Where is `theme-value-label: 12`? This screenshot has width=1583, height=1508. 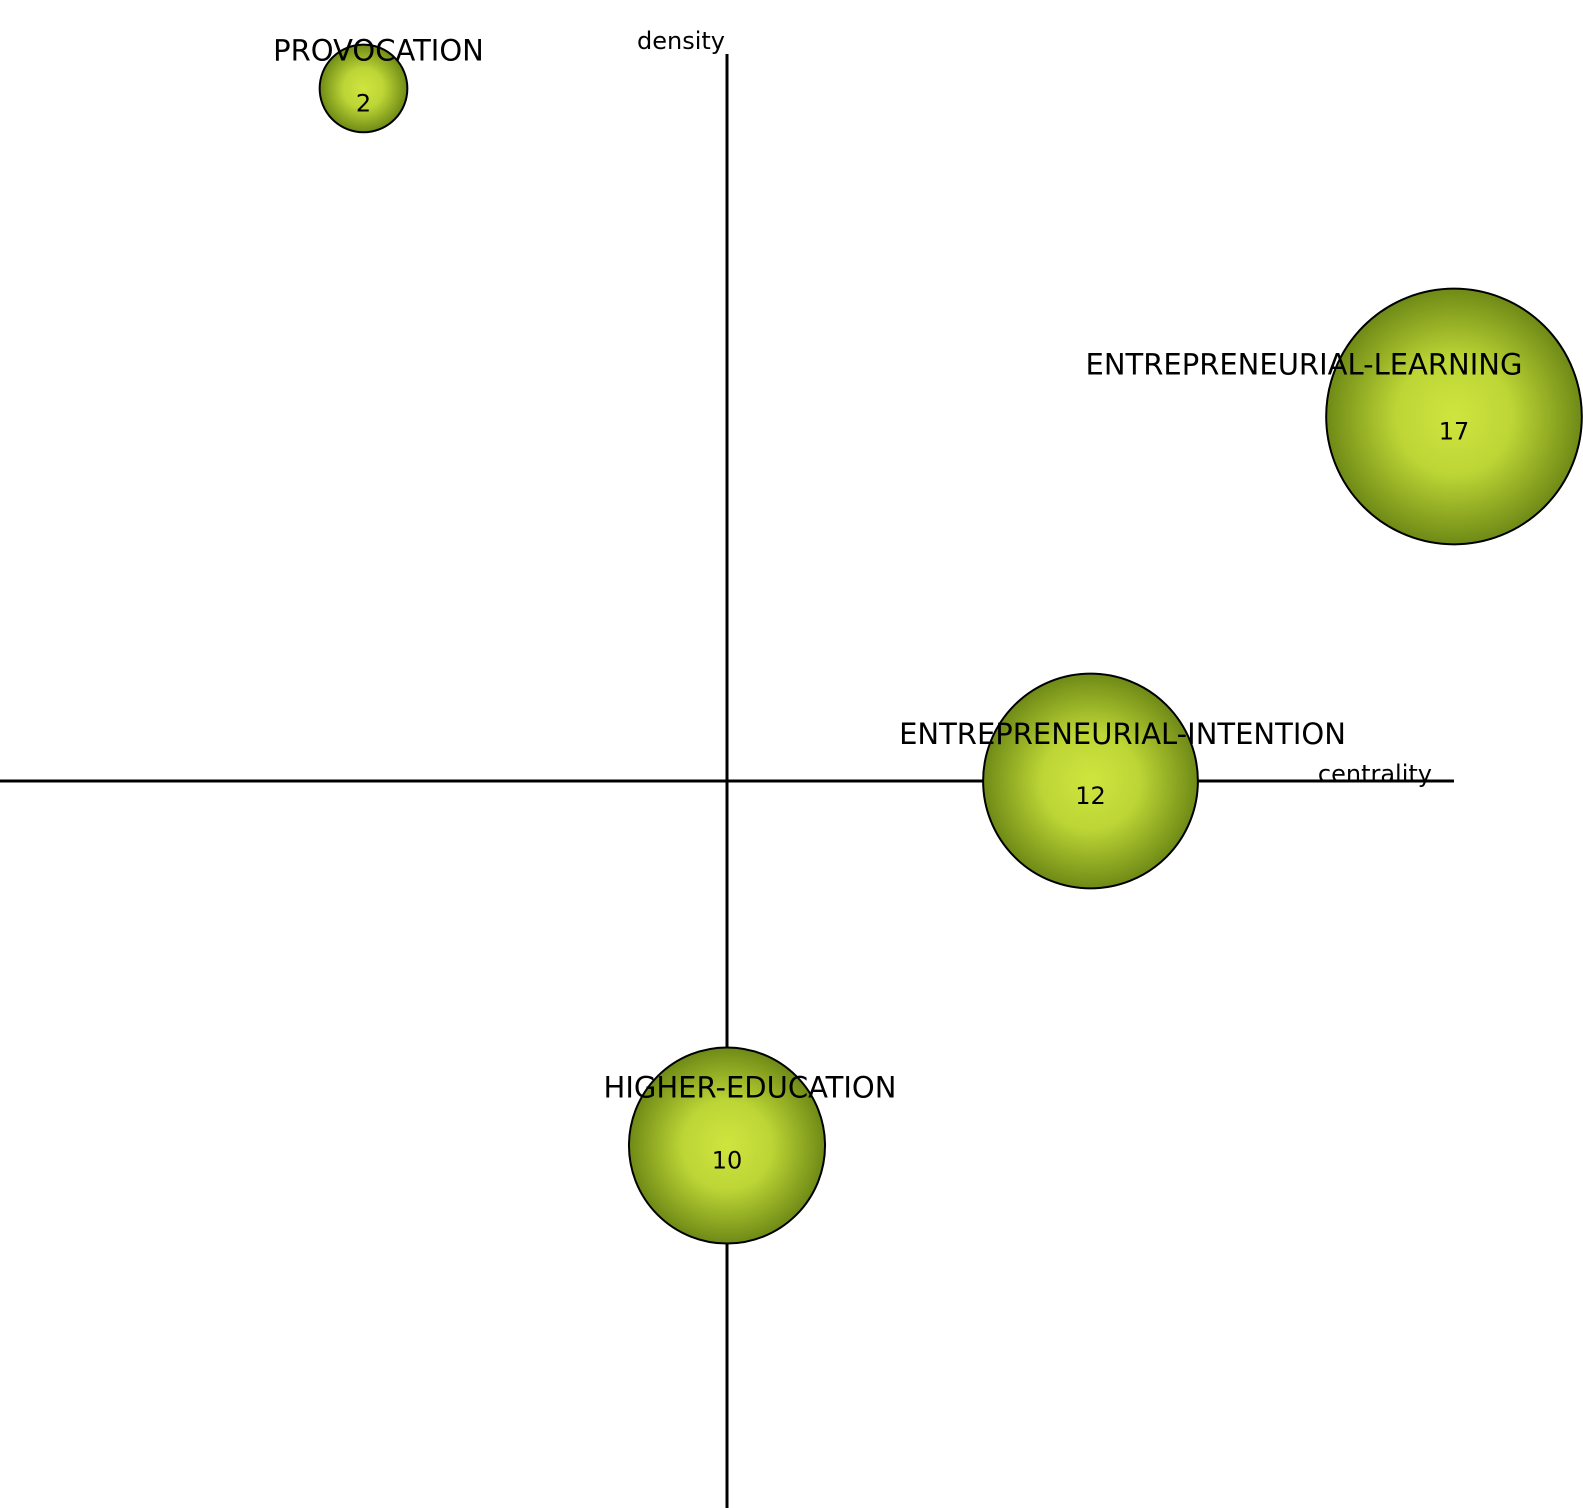
theme-value-label: 12 is located at coordinates (1090, 796).